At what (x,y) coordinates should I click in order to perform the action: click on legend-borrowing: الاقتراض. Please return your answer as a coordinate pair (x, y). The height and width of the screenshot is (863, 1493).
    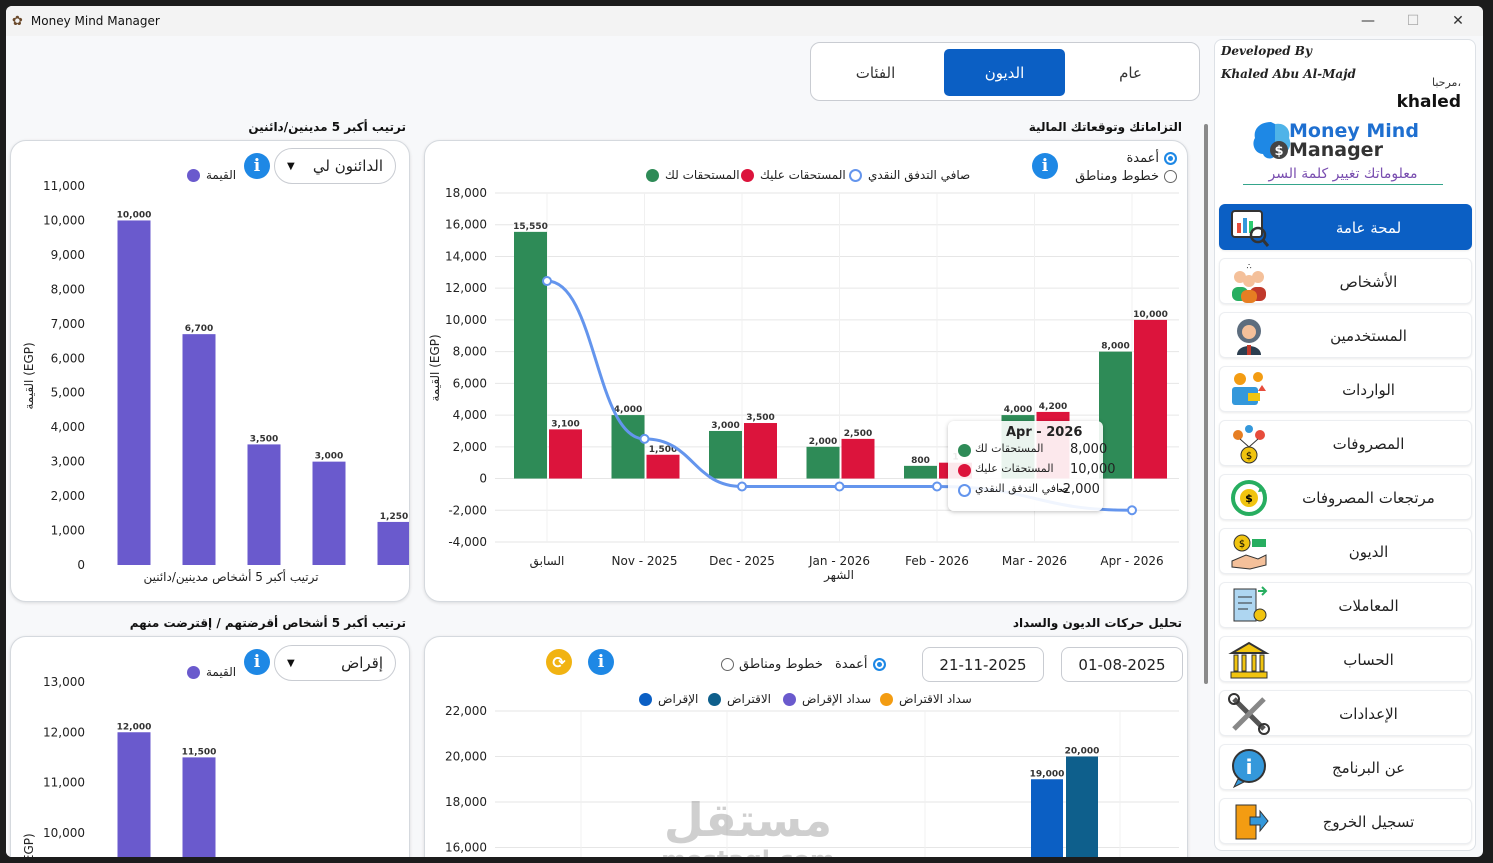
    Looking at the image, I should click on (739, 699).